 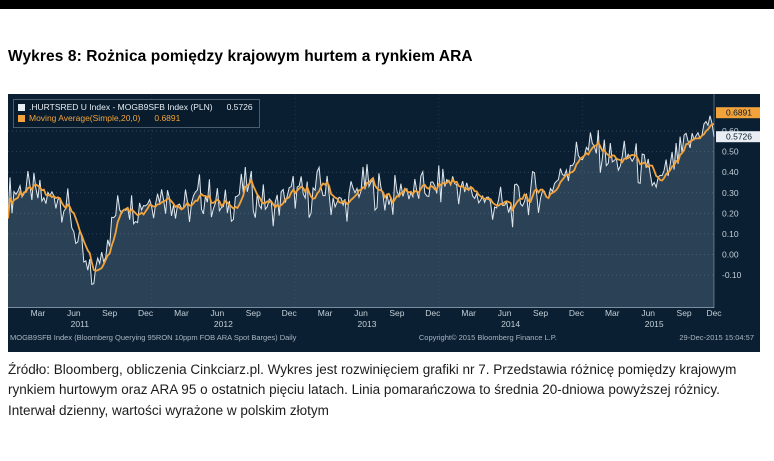 I want to click on x-axis-years: 2011 2012 2013 2014 2015, so click(x=361, y=324).